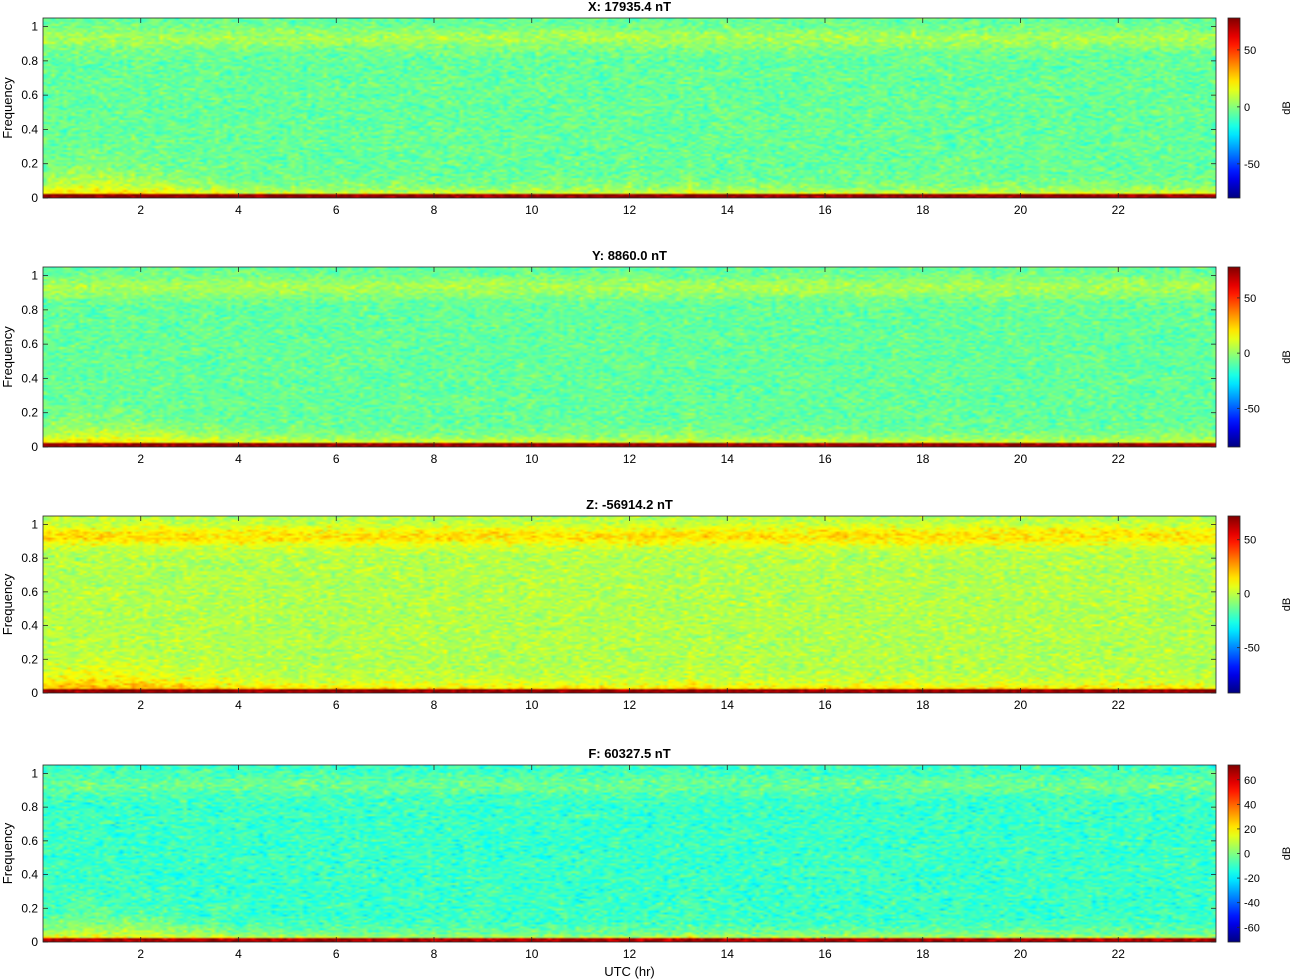  Describe the element at coordinates (629, 7) in the screenshot. I see `panel-title: X: 17935.4 nT` at that location.